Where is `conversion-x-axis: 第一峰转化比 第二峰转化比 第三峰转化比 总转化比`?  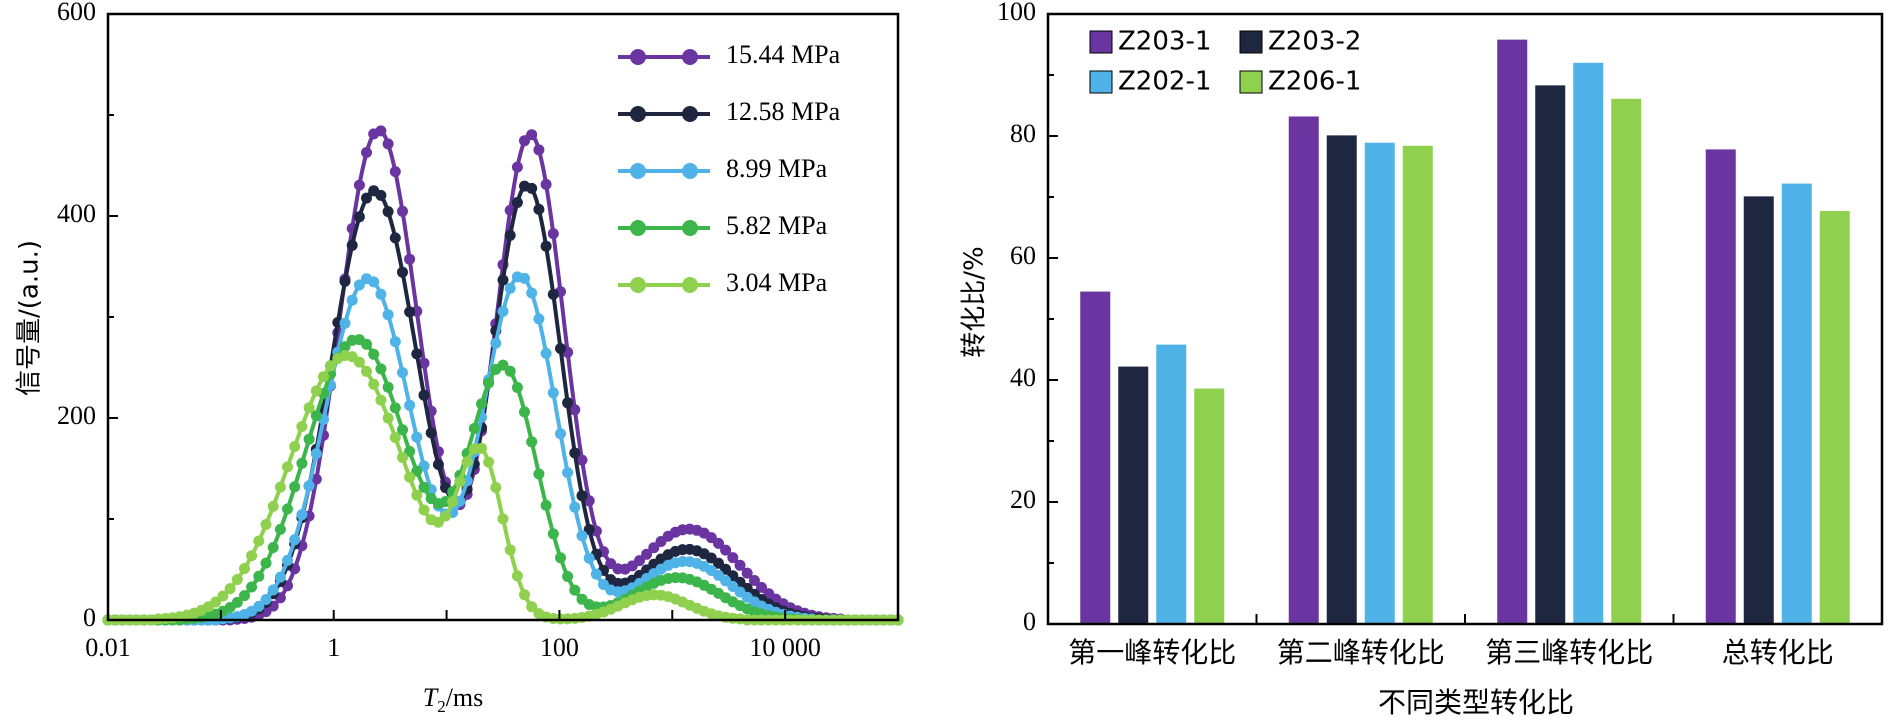
conversion-x-axis: 第一峰转化比 第二峰转化比 第三峰转化比 总转化比 is located at coordinates (1451, 641).